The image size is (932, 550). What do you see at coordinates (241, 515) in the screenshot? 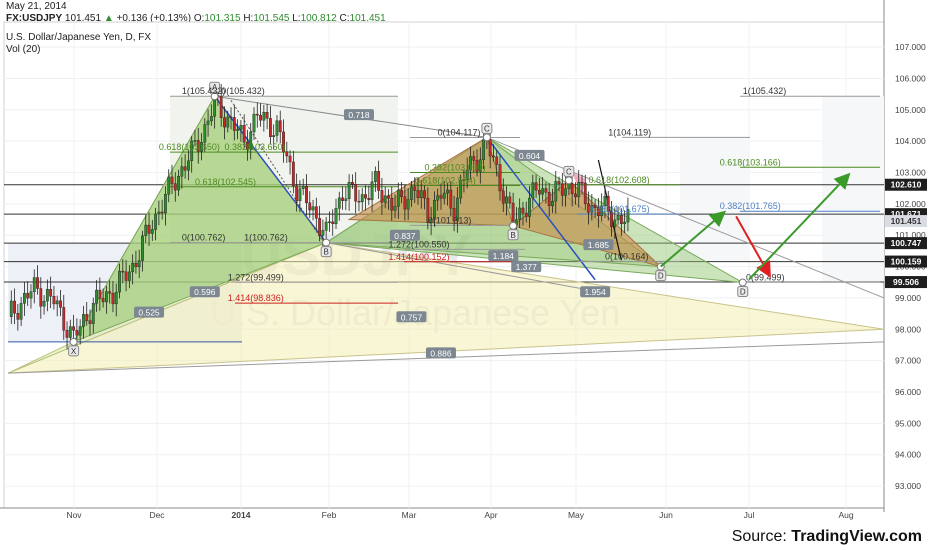
I see `x-tick-label: 2014` at bounding box center [241, 515].